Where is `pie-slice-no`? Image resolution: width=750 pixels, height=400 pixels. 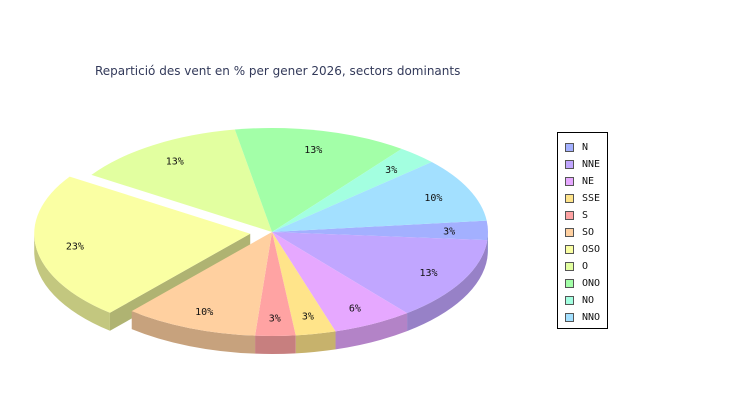
pie-slice-no is located at coordinates (352, 190).